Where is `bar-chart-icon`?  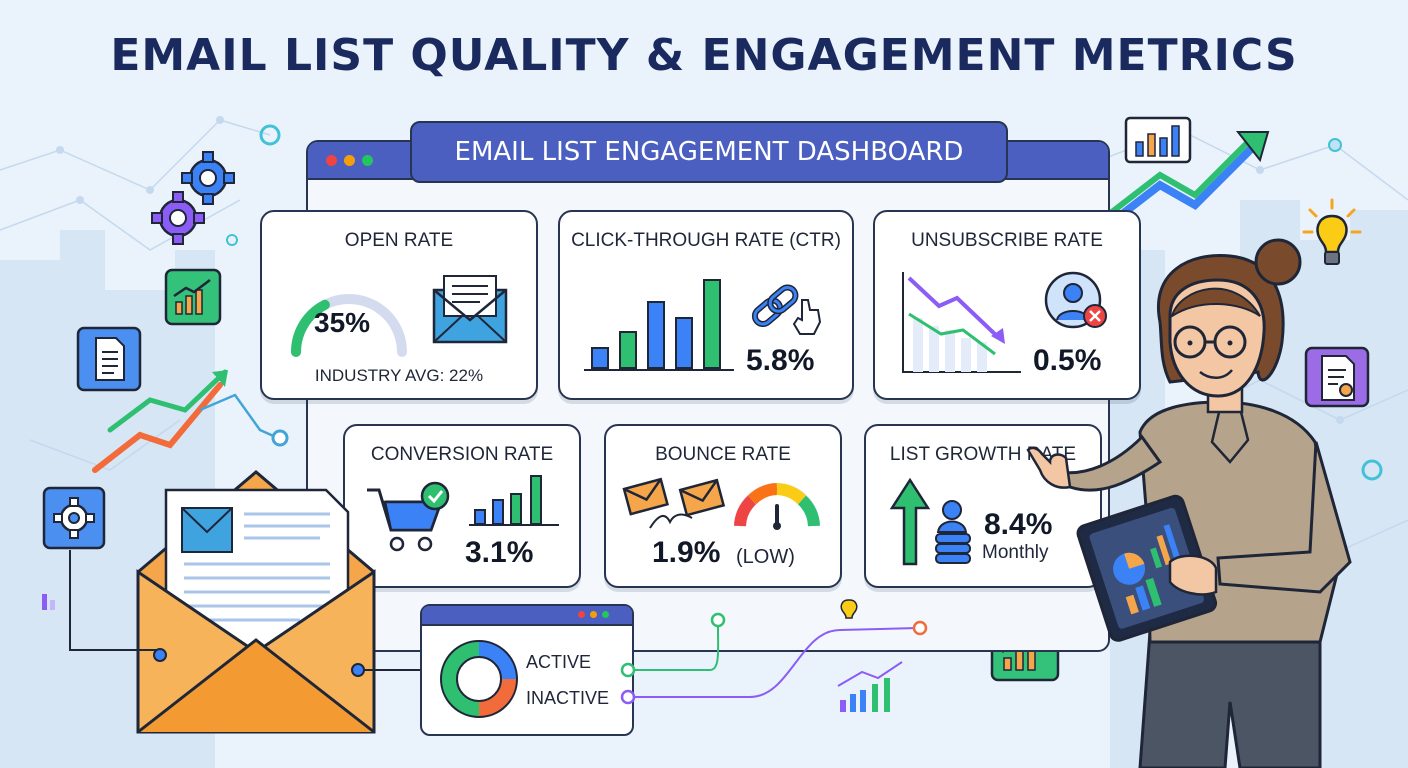
bar-chart-icon is located at coordinates (1158, 140).